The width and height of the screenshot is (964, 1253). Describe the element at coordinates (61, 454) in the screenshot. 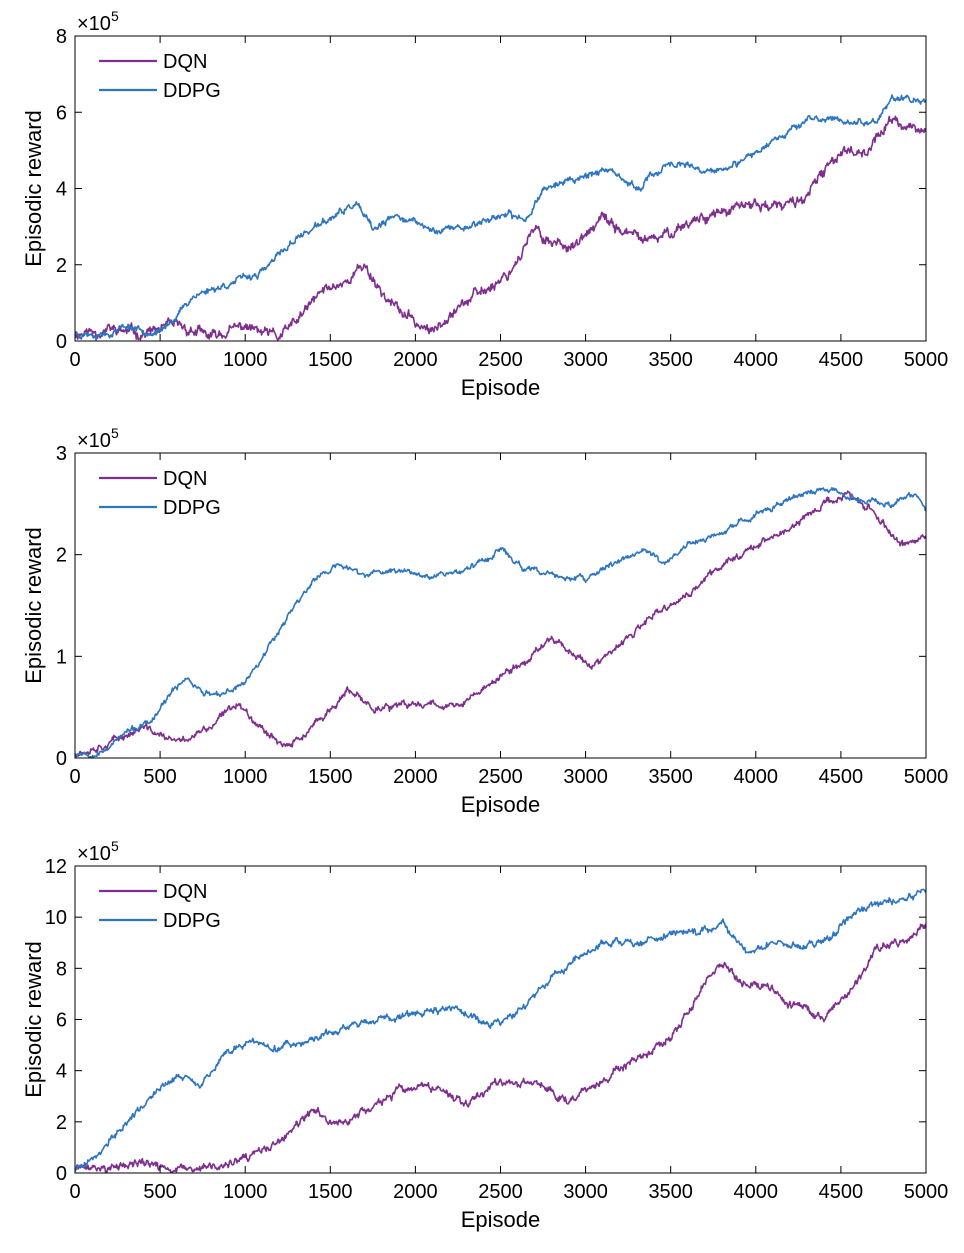

I see `y-tick-label: 3` at that location.